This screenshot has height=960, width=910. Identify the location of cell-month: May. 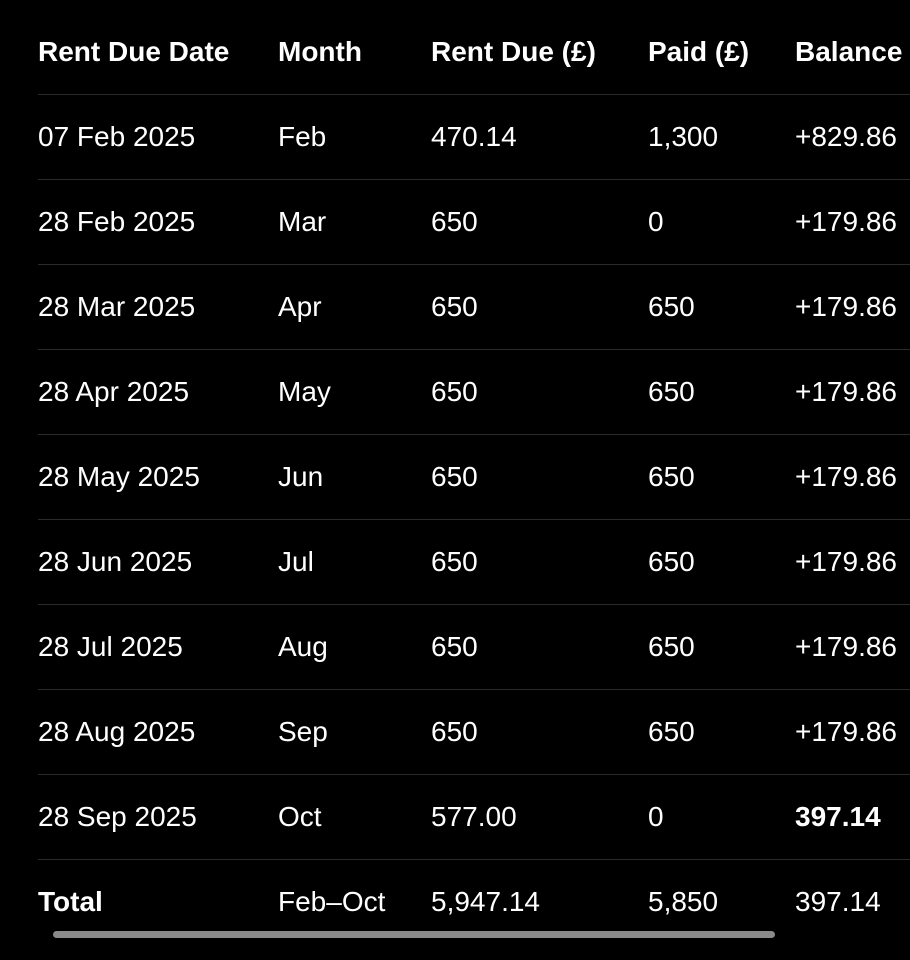
(354, 392).